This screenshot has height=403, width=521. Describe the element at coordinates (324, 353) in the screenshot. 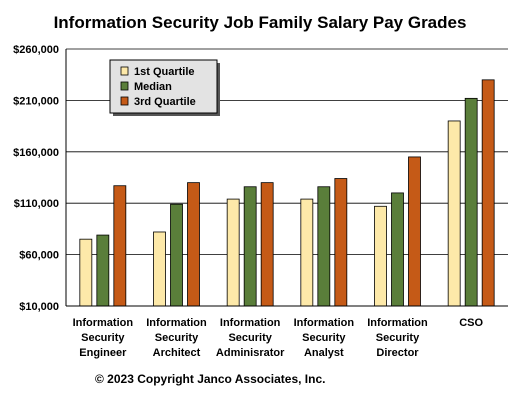

I see `x-category-label-line: Analyst` at that location.